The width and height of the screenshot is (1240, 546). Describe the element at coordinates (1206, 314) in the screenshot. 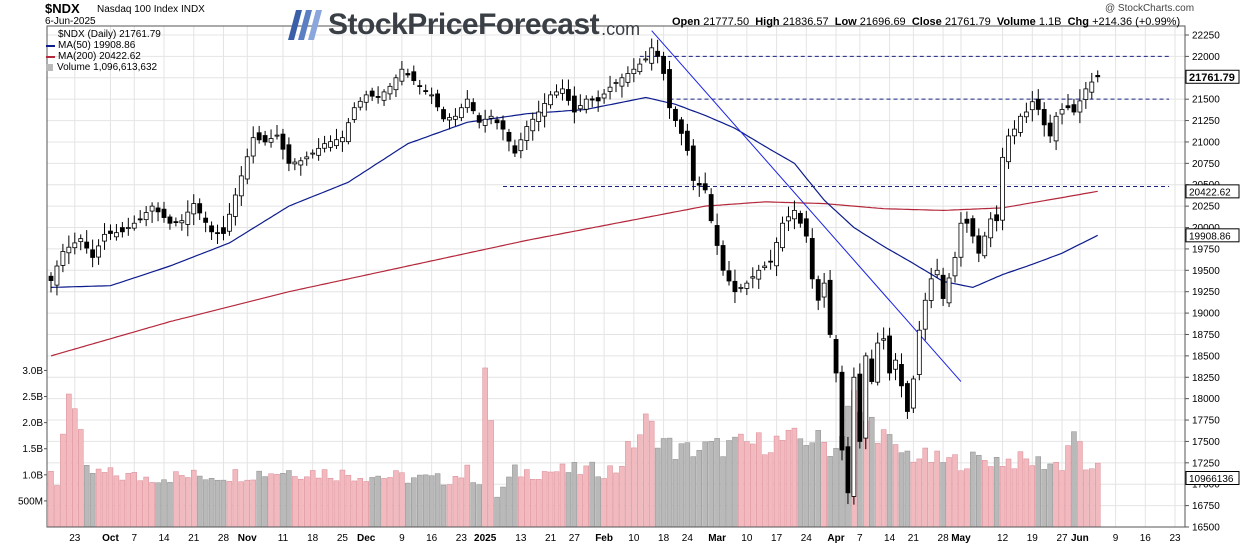

I see `price-tick-label: 19000` at that location.